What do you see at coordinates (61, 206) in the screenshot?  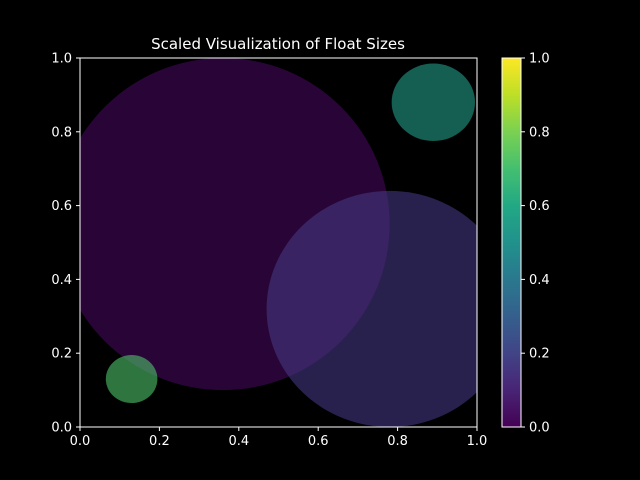 I see `y-tick-label: 0.6` at bounding box center [61, 206].